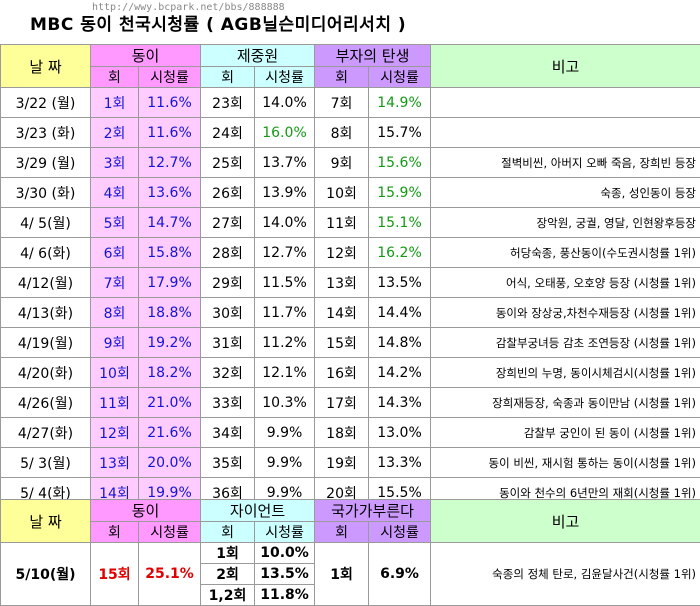 The height and width of the screenshot is (606, 700). I want to click on row-jejungwon-ep: 25회, so click(228, 163).